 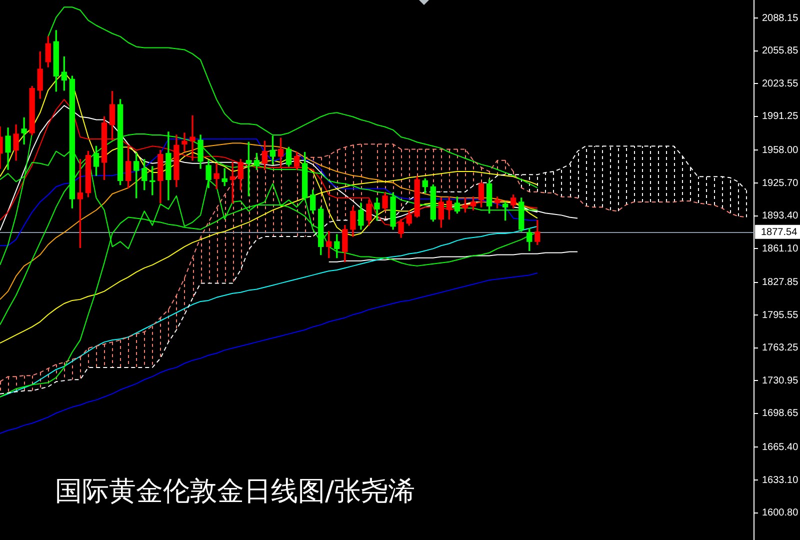 I want to click on y-tick-label: 1958.00, so click(x=780, y=150).